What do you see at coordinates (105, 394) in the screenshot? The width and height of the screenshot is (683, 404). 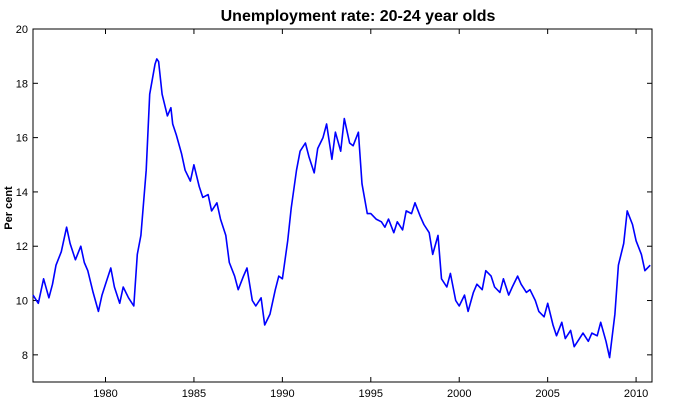 I see `x-tick-label: 1980` at bounding box center [105, 394].